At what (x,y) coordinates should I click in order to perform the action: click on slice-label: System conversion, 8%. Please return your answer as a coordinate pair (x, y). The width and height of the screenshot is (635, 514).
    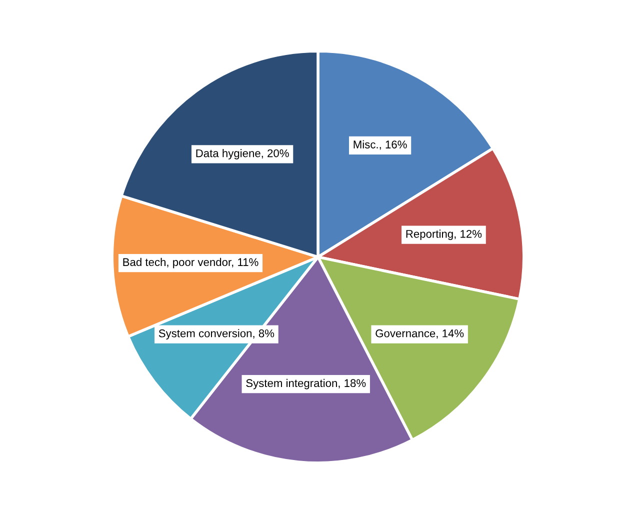
    Looking at the image, I should click on (216, 334).